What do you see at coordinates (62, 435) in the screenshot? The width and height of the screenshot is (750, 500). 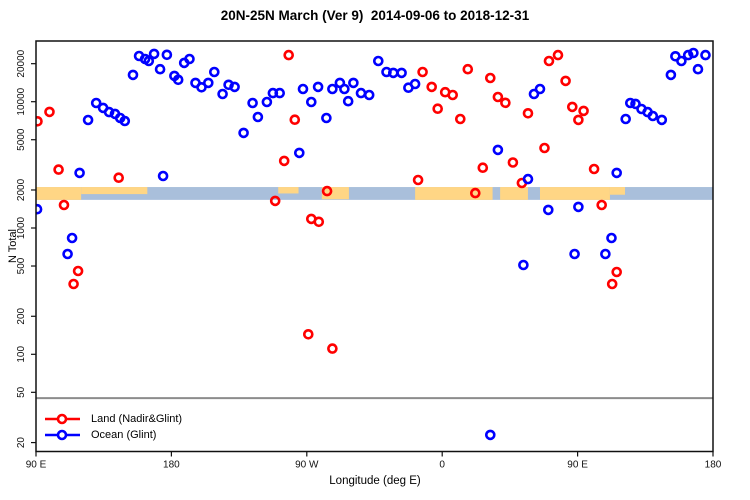 I see `ocean-series-marker-icon` at bounding box center [62, 435].